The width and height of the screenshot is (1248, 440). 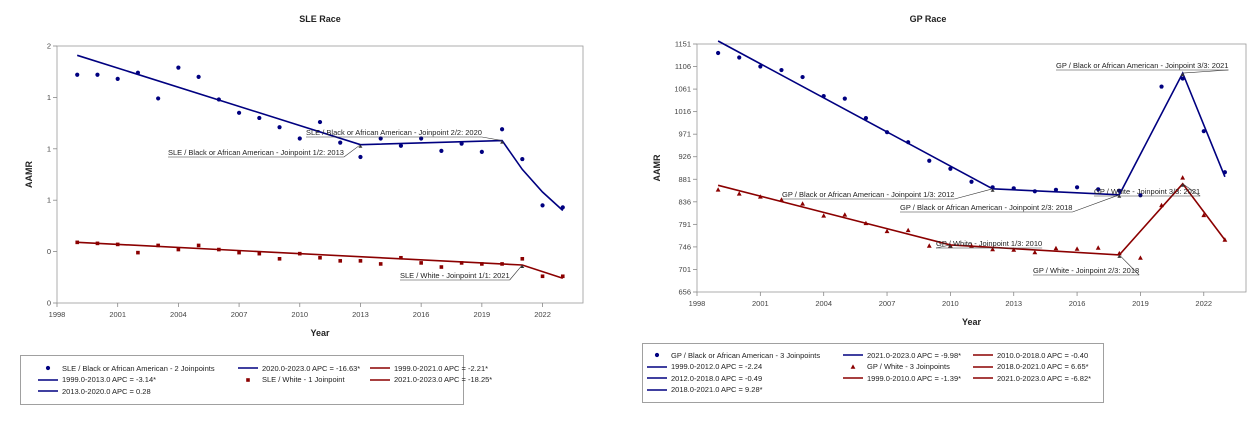 What do you see at coordinates (684, 269) in the screenshot?
I see `y-tick-label: 701` at bounding box center [684, 269].